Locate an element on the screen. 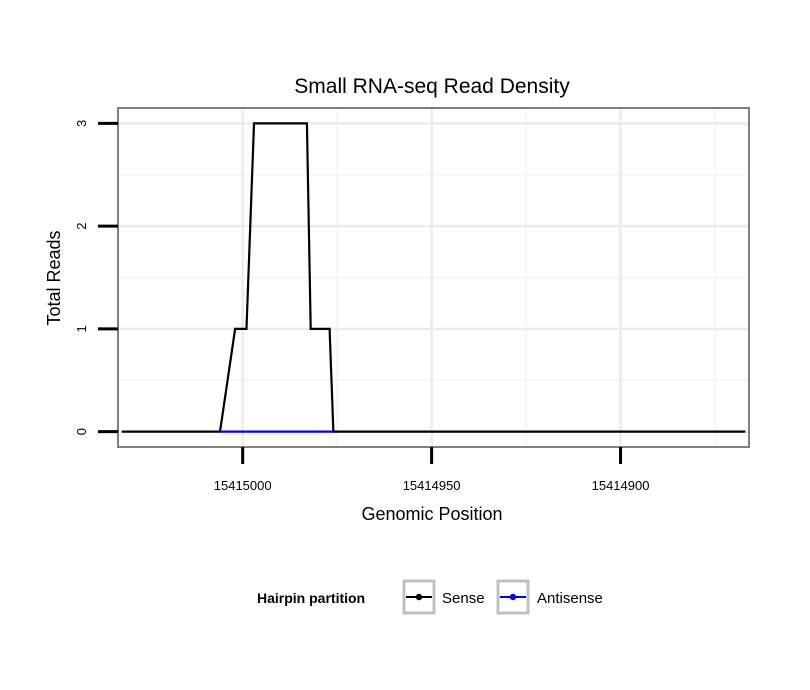 The height and width of the screenshot is (690, 810). legend-title: Hairpin partition is located at coordinates (311, 598).